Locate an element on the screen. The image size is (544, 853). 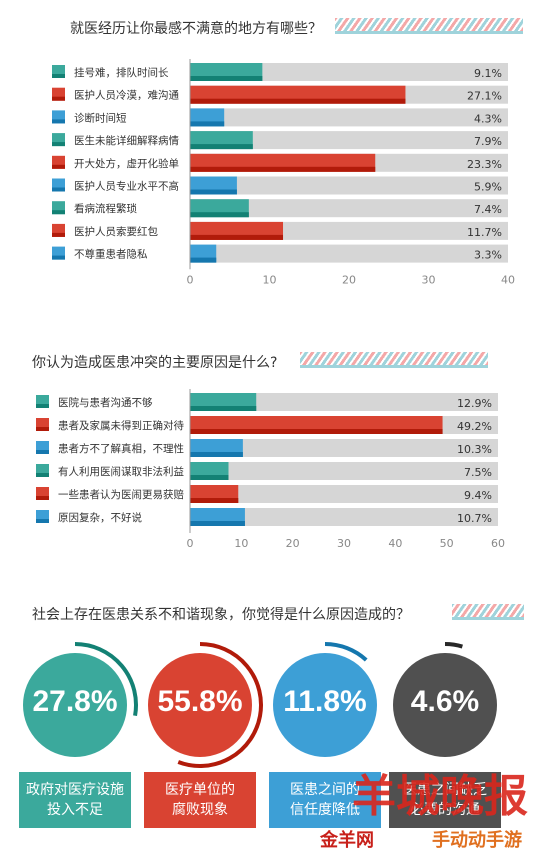
value-label-1: 27.1% is located at coordinates (484, 96).